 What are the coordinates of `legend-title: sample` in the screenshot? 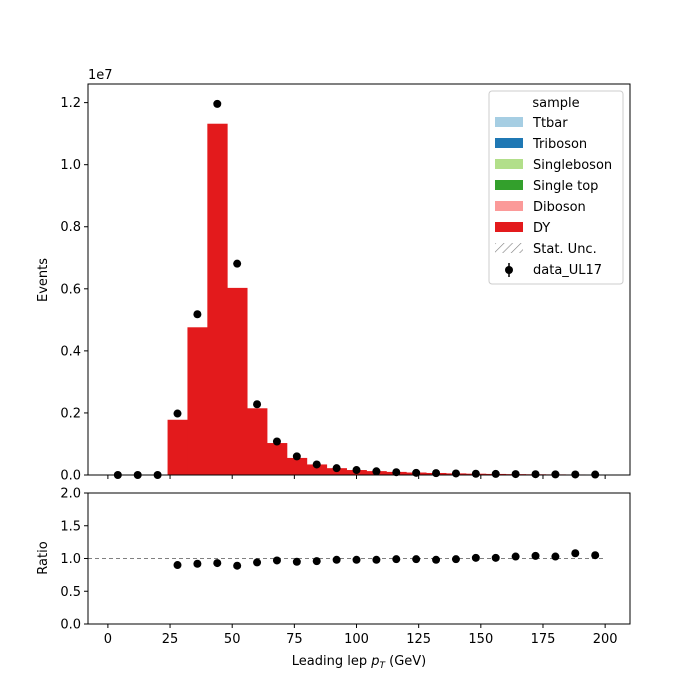 It's located at (555, 103).